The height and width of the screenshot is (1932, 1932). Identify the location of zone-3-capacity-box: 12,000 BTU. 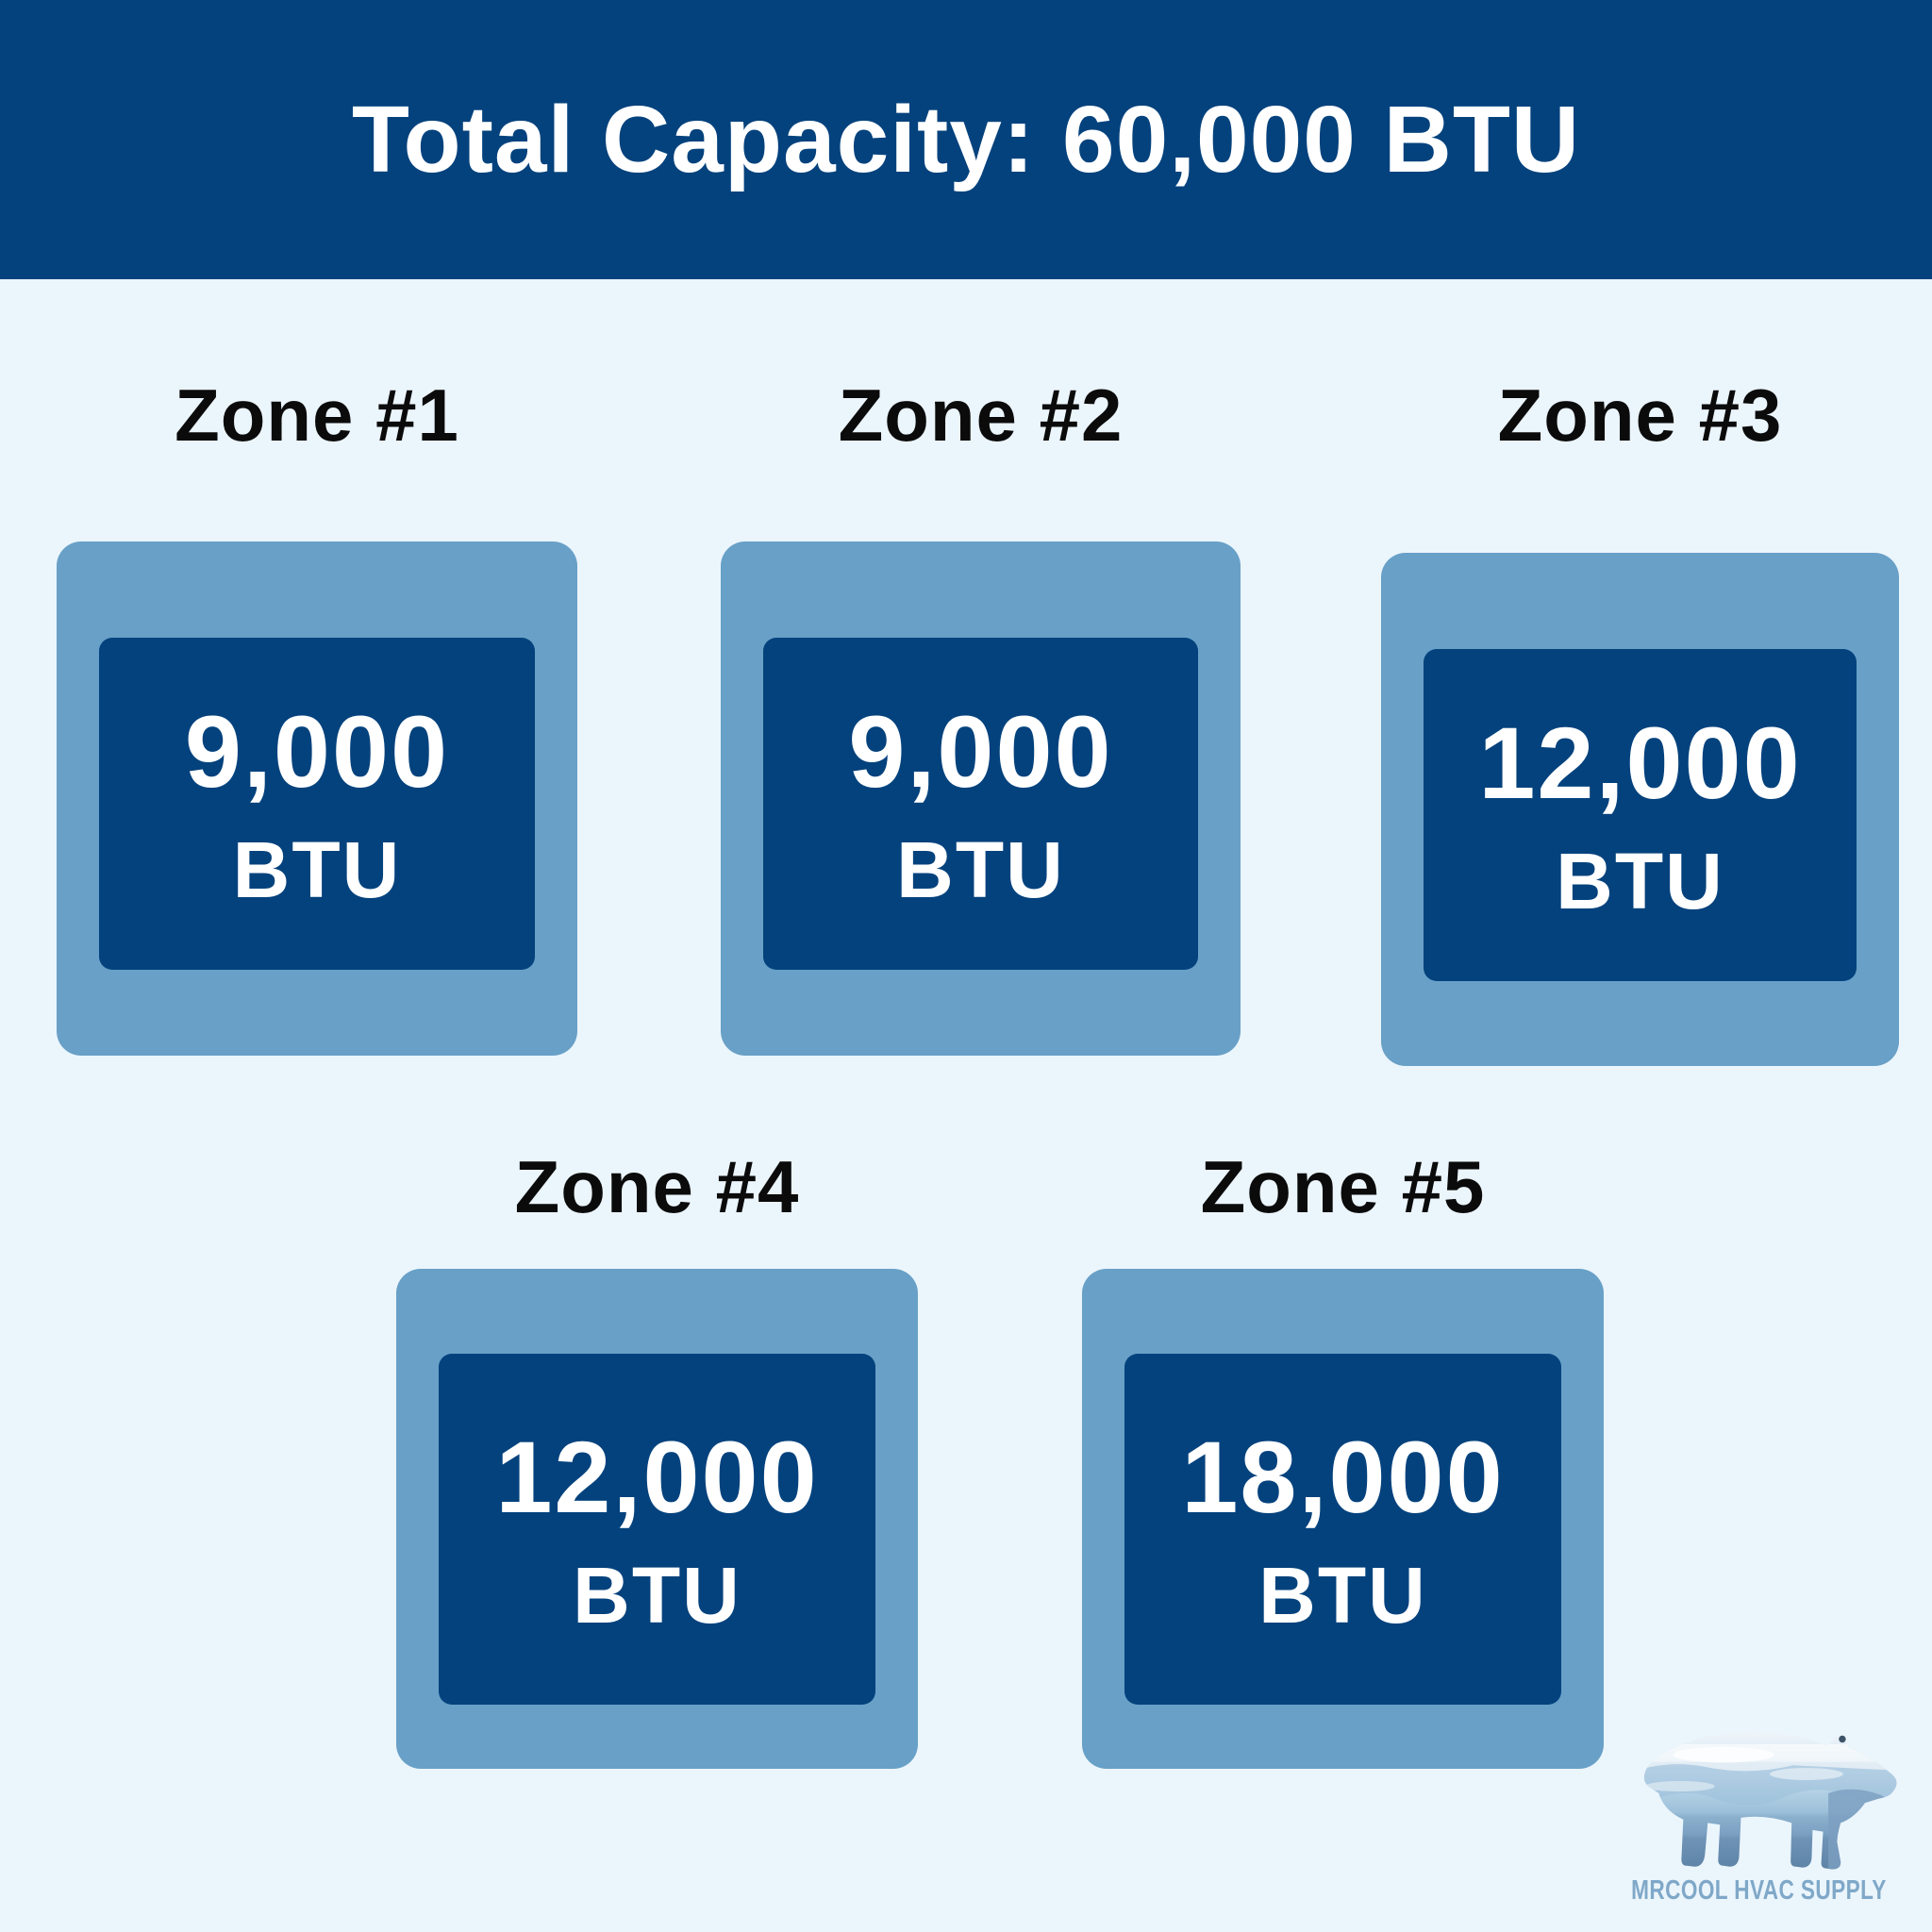
(1640, 815).